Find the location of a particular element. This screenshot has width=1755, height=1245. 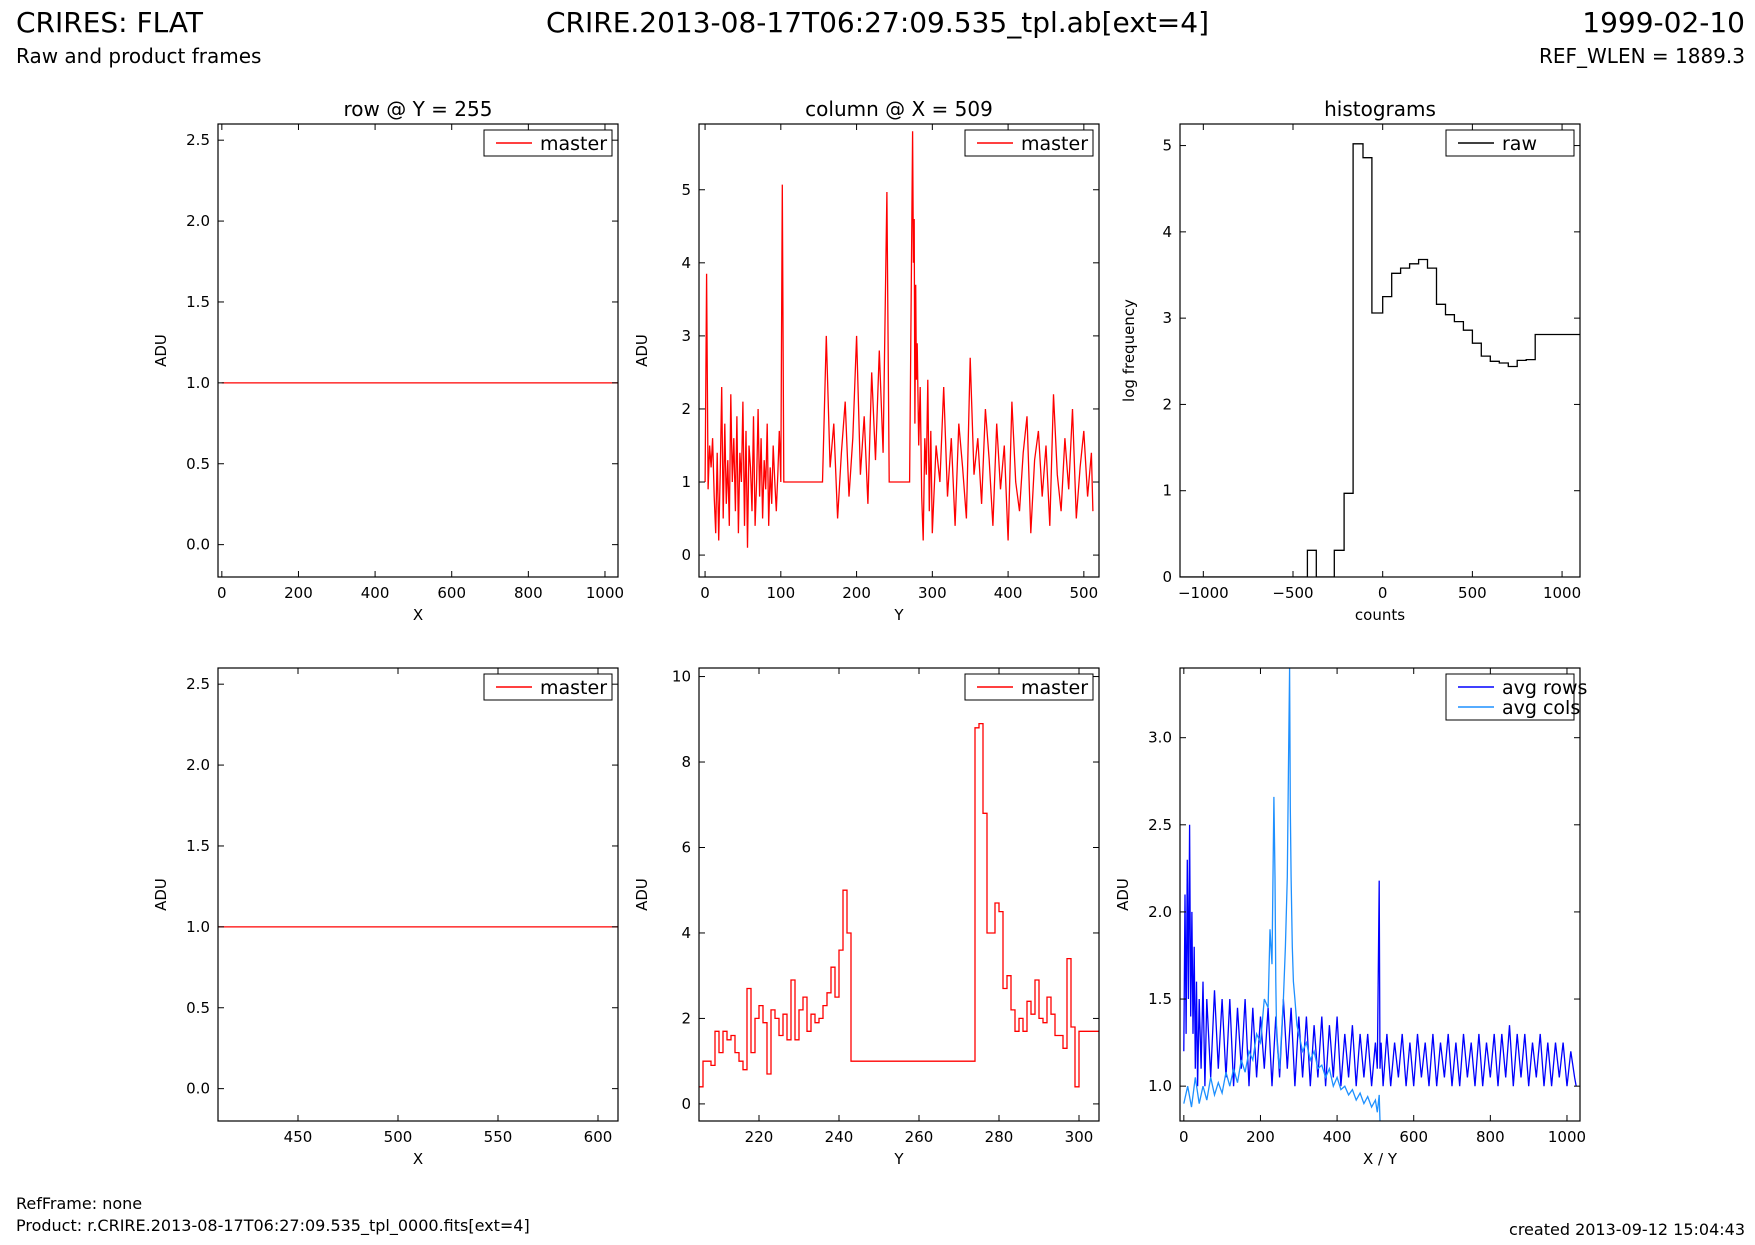

x-tick-label: −1000 is located at coordinates (1203, 593).